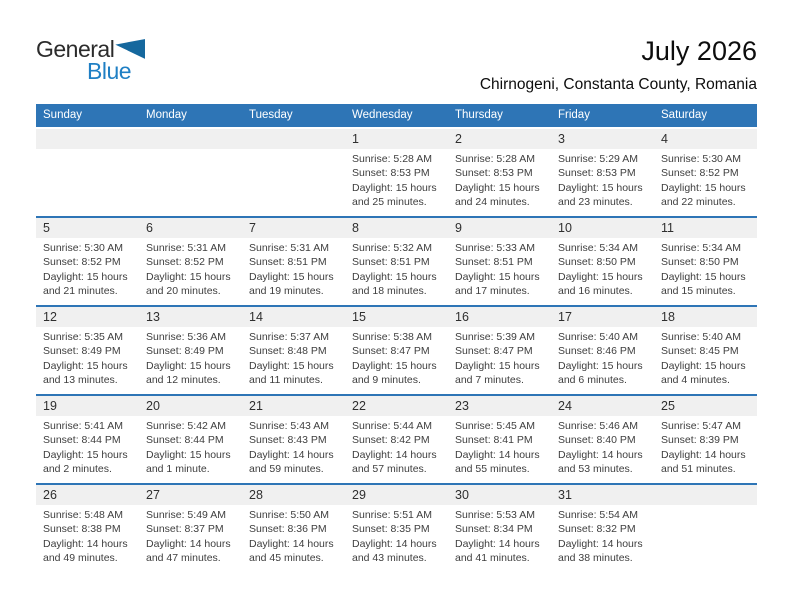 This screenshot has height=612, width=792. I want to click on sunset-text: Sunset: 8:49 PM, so click(82, 351).